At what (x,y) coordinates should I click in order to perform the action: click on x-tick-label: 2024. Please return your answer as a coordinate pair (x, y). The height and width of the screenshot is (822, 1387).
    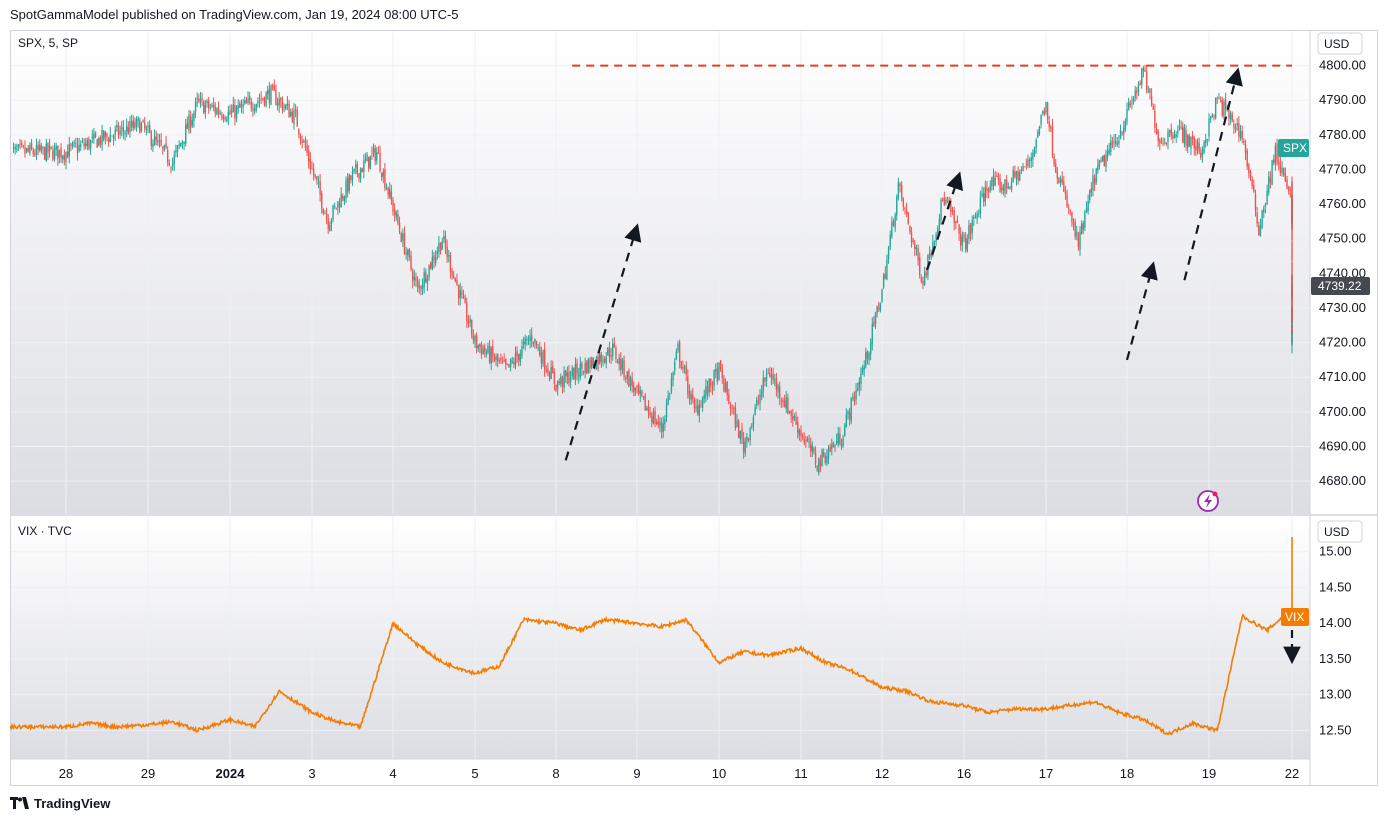
    Looking at the image, I should click on (231, 773).